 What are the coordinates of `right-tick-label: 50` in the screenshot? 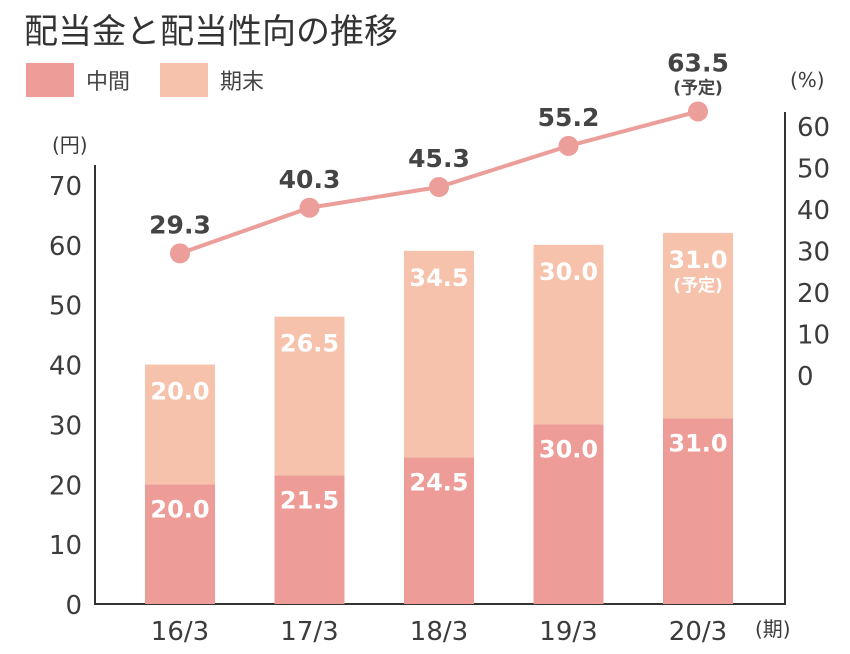 It's located at (813, 170).